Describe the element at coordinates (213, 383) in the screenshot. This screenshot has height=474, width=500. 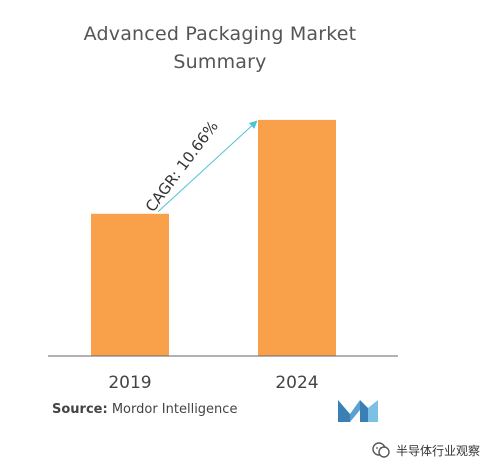
I see `x-tick-labels: 2019 2024` at that location.